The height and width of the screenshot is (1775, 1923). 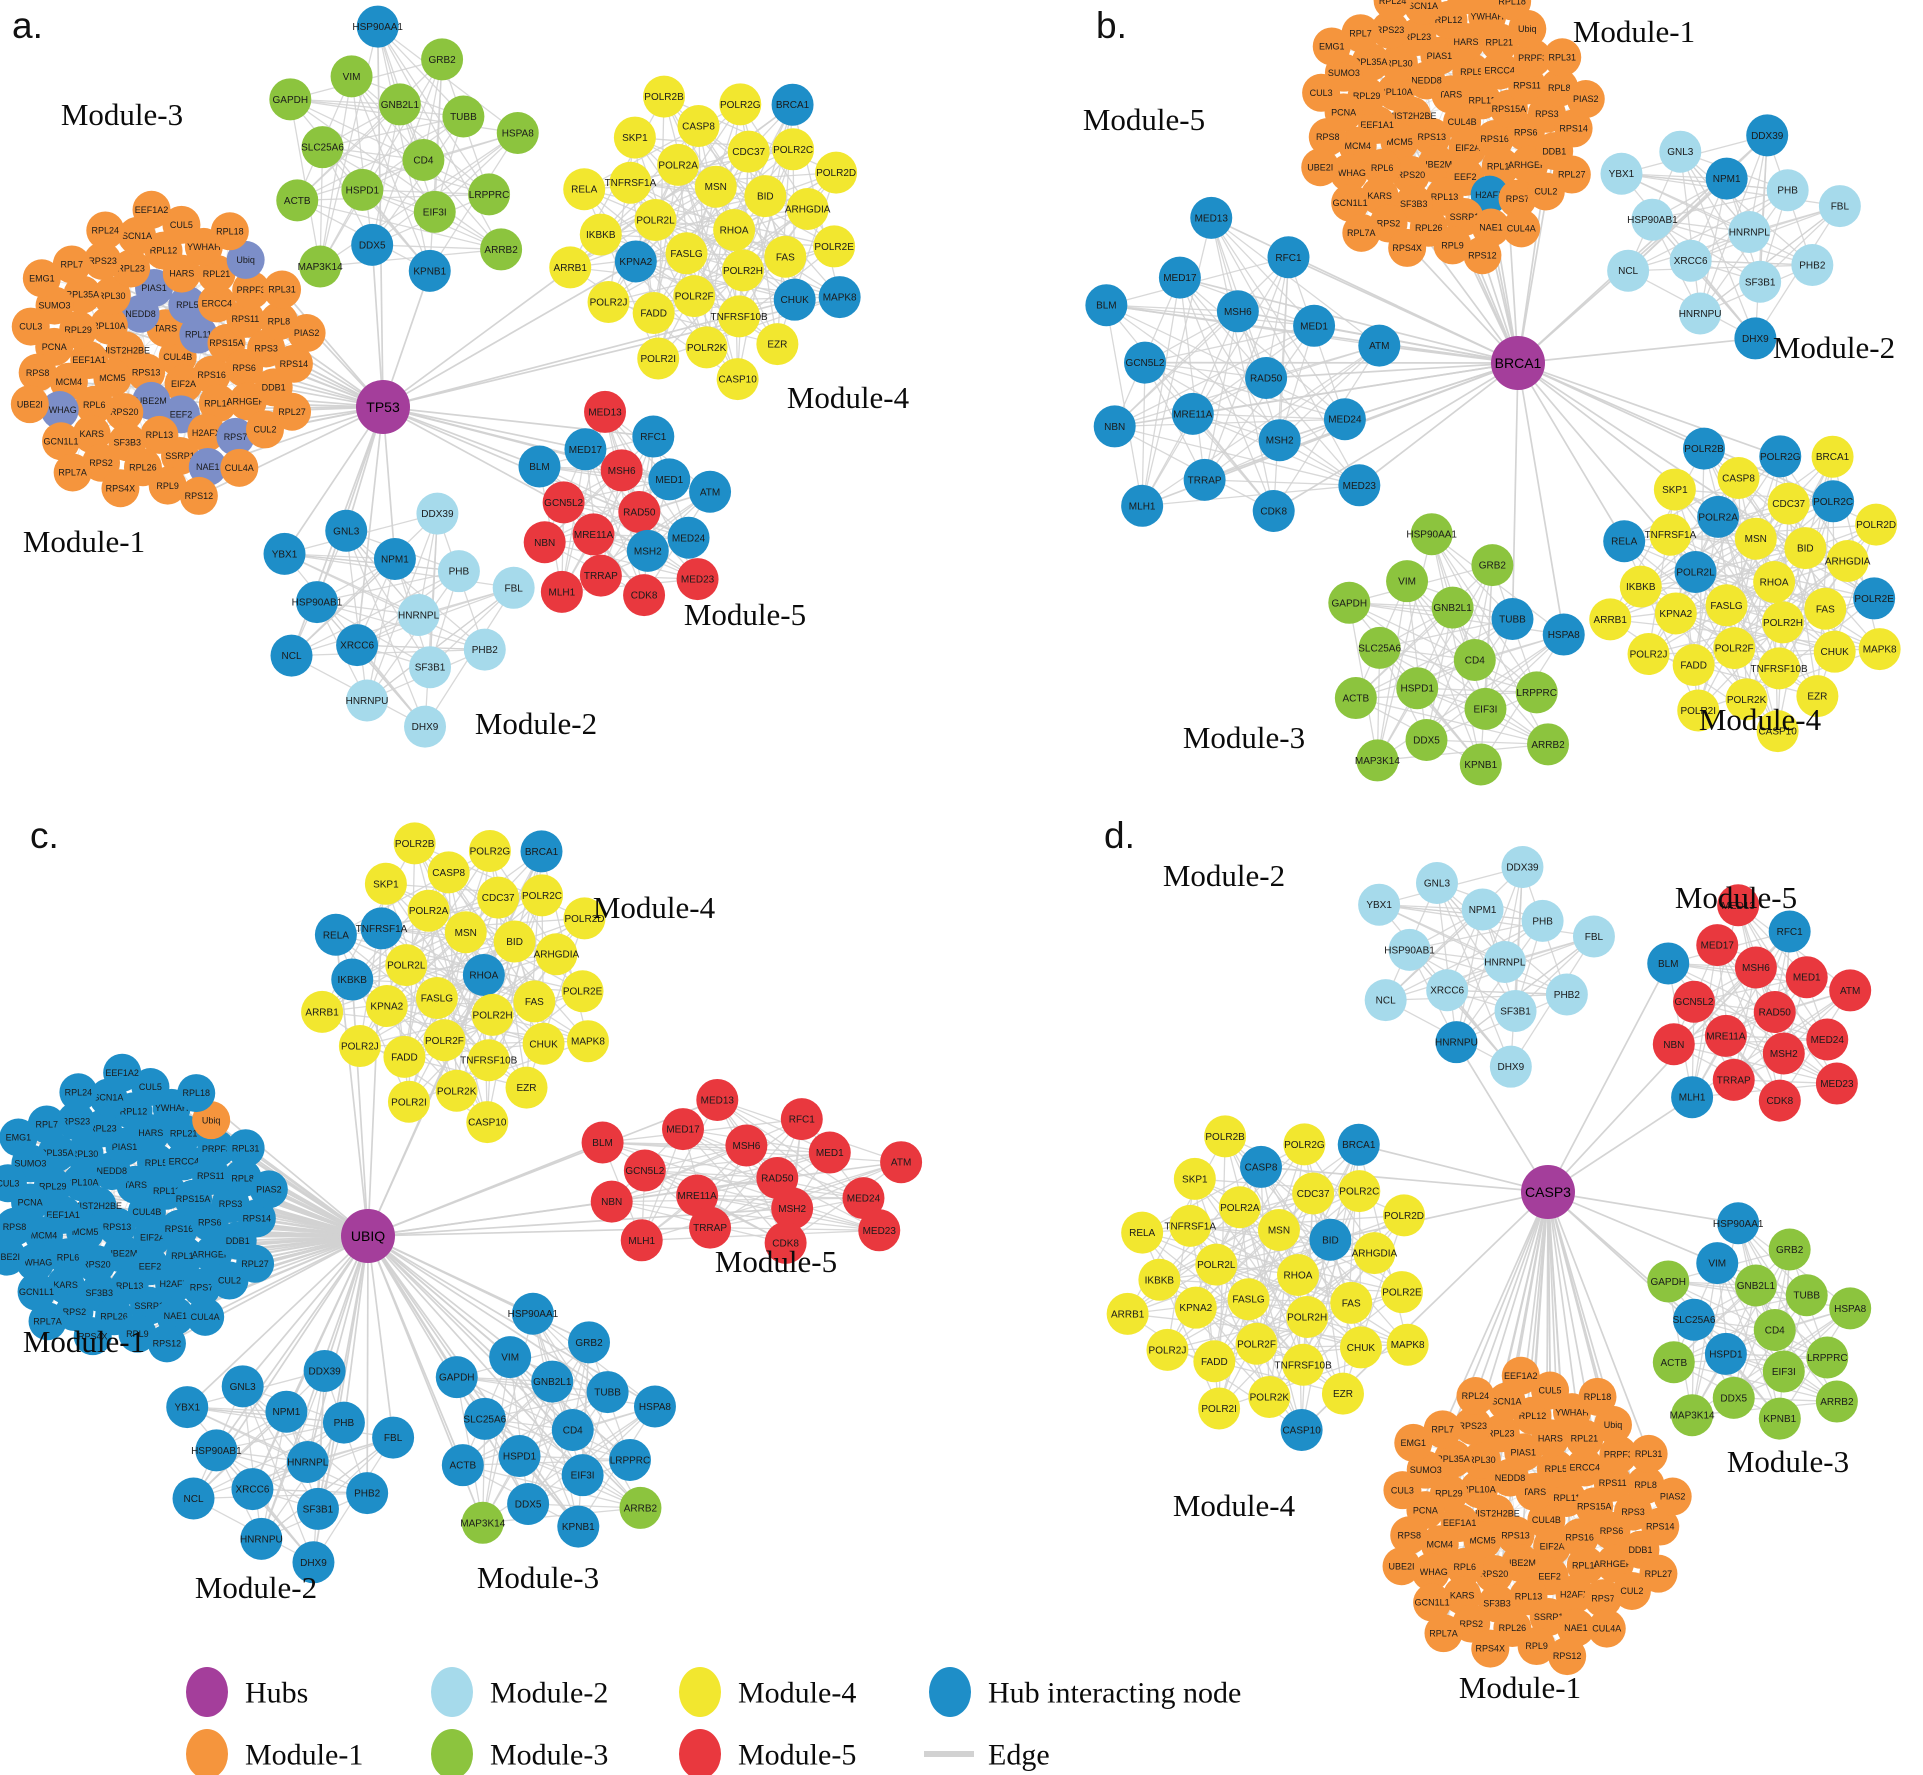 What do you see at coordinates (602, 1143) in the screenshot?
I see `gene-node-label: BLM` at bounding box center [602, 1143].